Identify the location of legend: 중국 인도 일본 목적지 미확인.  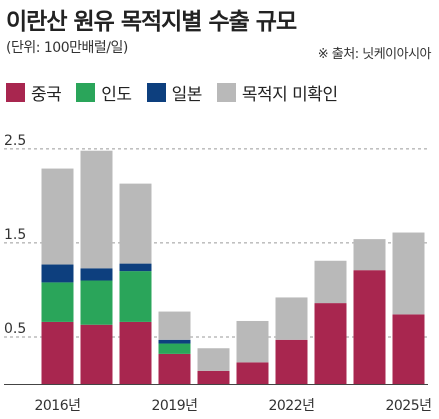
(172, 92).